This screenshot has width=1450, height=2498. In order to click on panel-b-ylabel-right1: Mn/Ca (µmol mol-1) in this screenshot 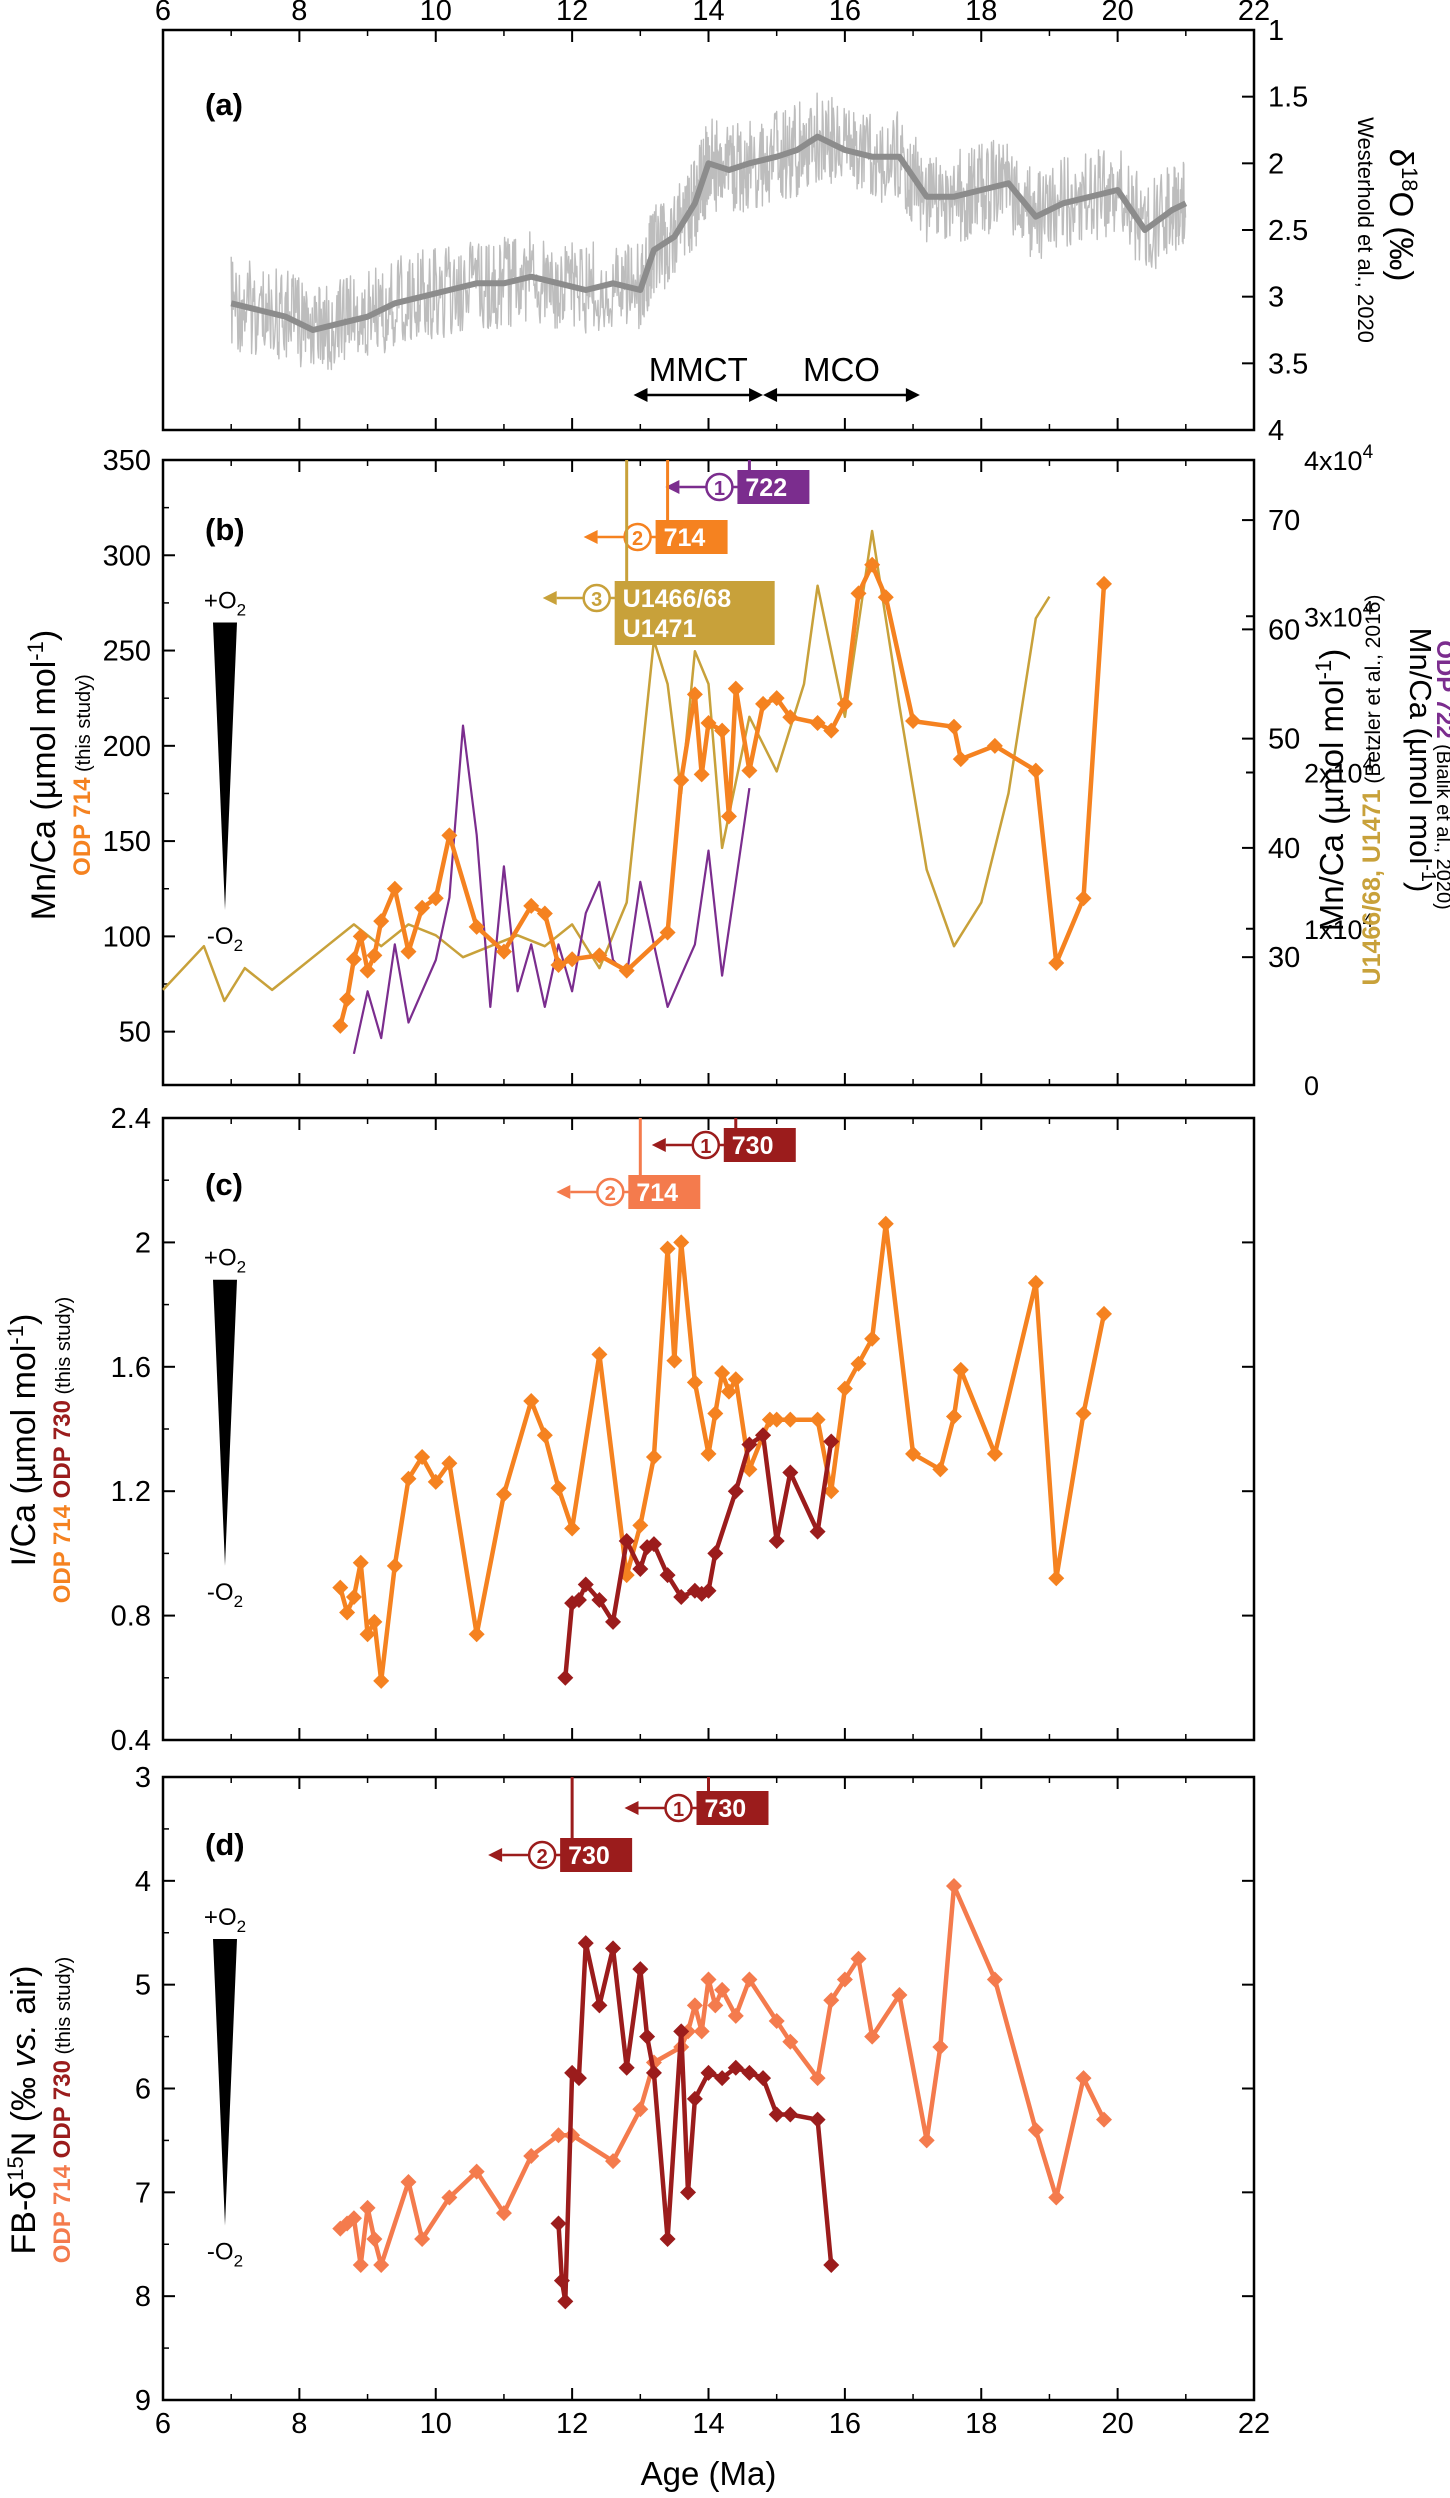, I will do `click(1330, 790)`.